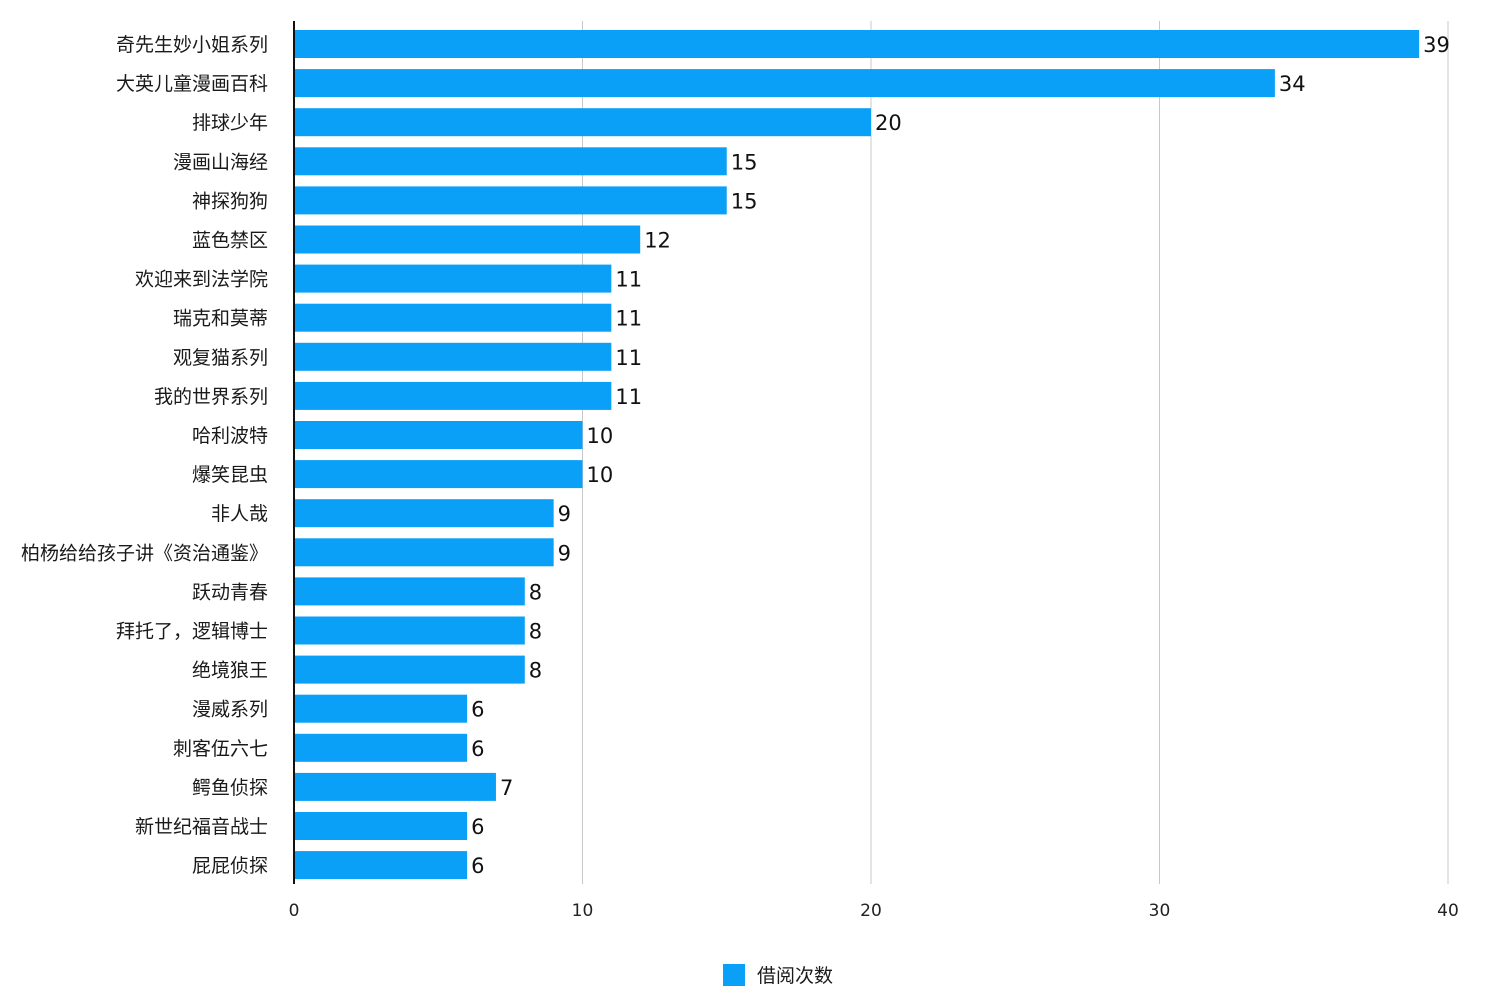 This screenshot has height=1002, width=1506. Describe the element at coordinates (1448, 911) in the screenshot. I see `x-tick-label: 40` at that location.